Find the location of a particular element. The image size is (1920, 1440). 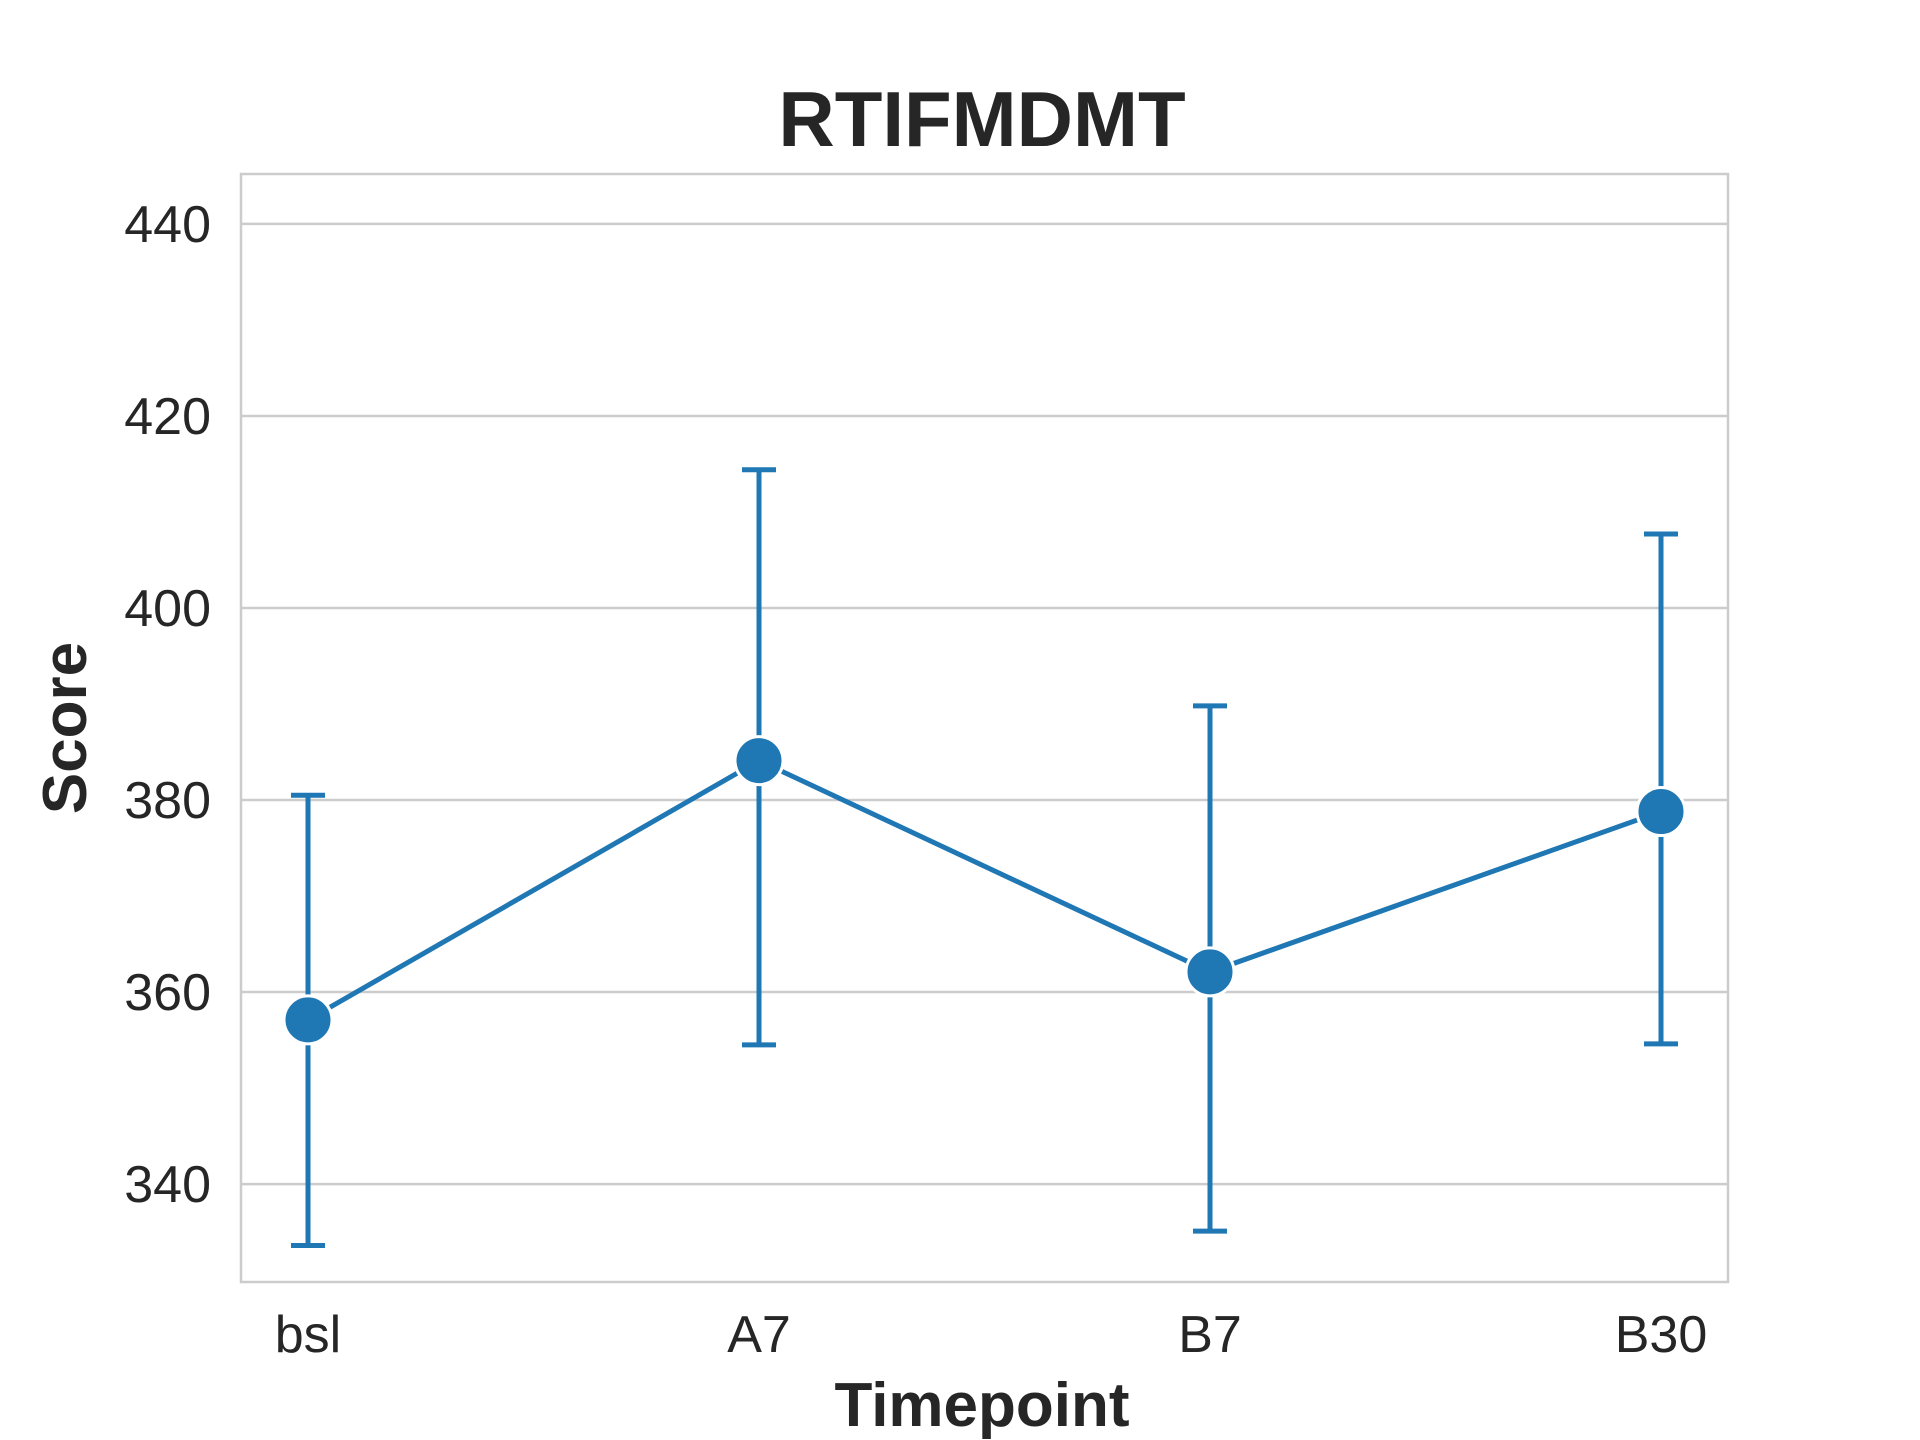

series-line-group is located at coordinates (984, 890).